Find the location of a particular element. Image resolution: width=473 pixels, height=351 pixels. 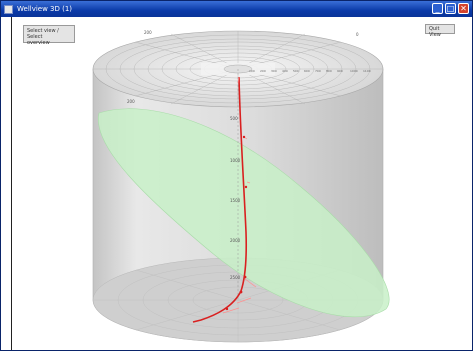

svg-text: 700 is located at coordinates (318, 71).